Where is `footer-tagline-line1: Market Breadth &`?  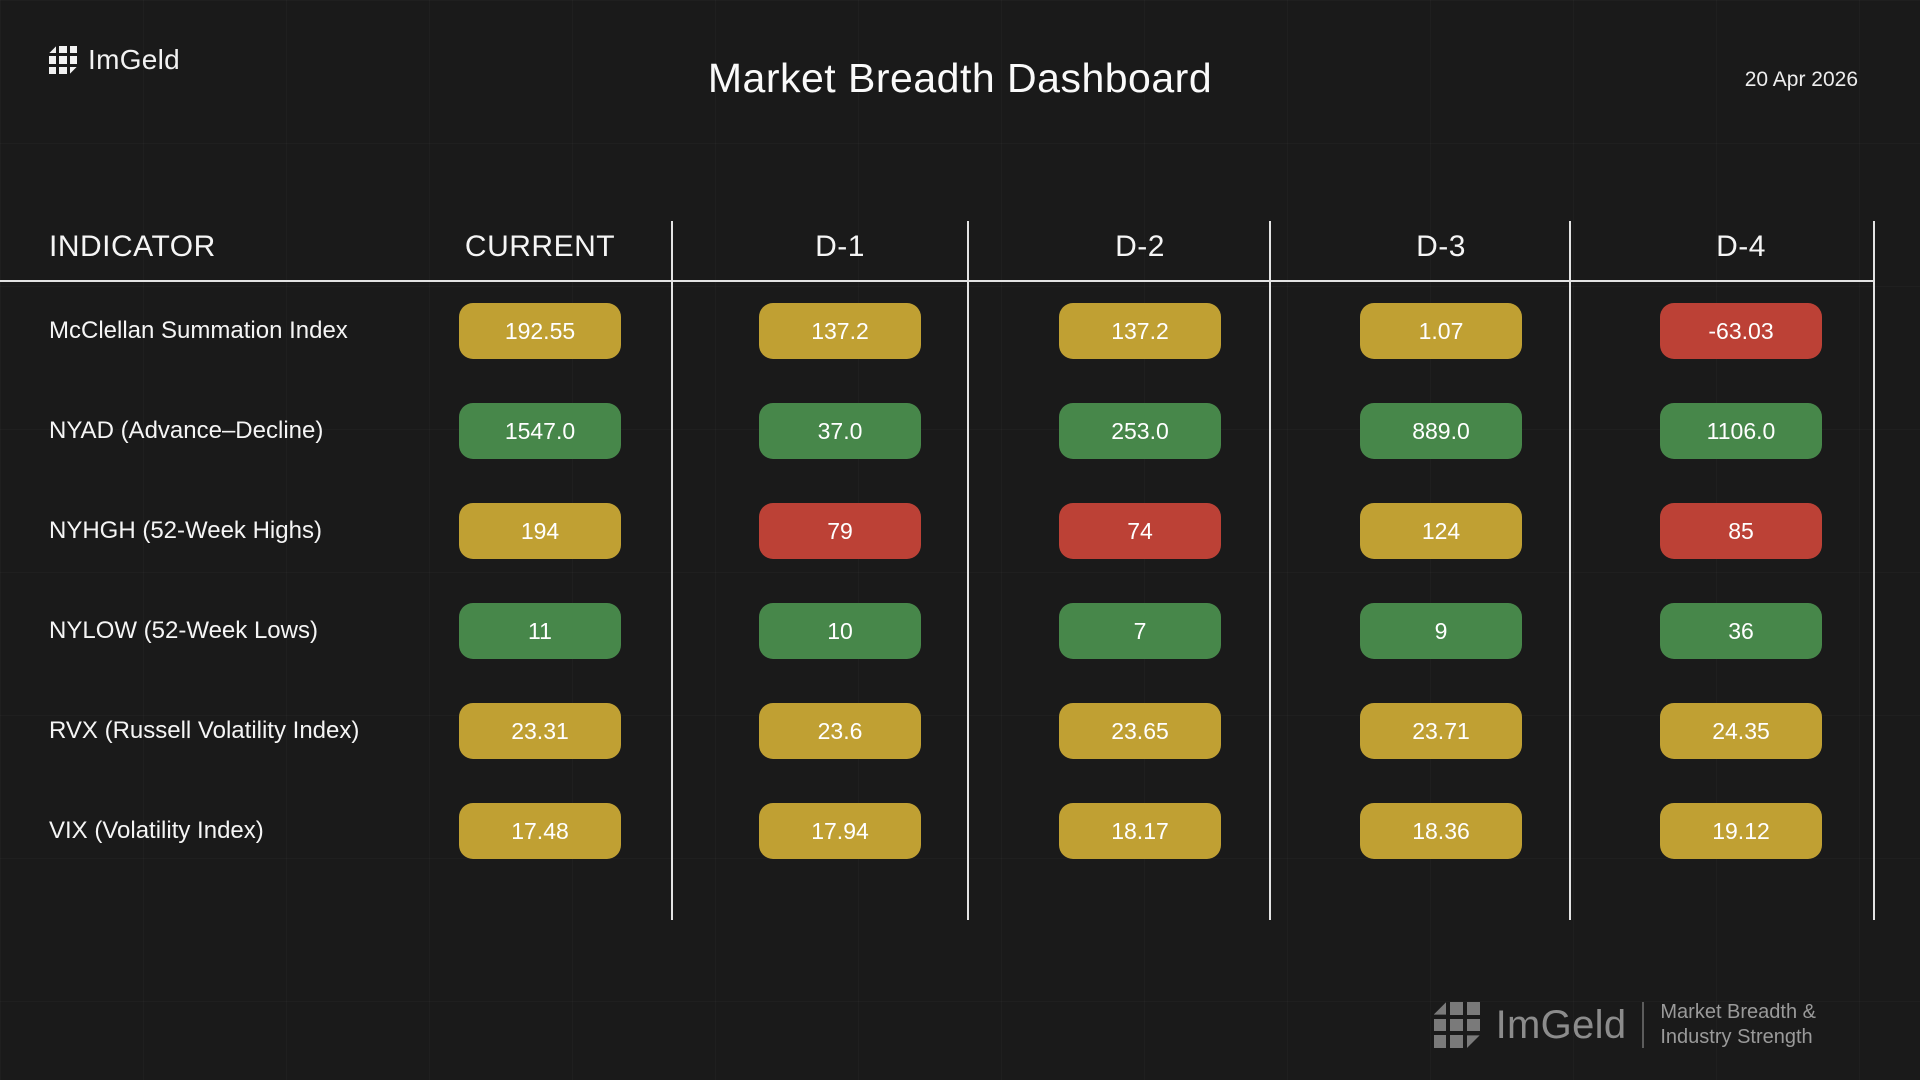
footer-tagline-line1: Market Breadth & is located at coordinates (1738, 1012).